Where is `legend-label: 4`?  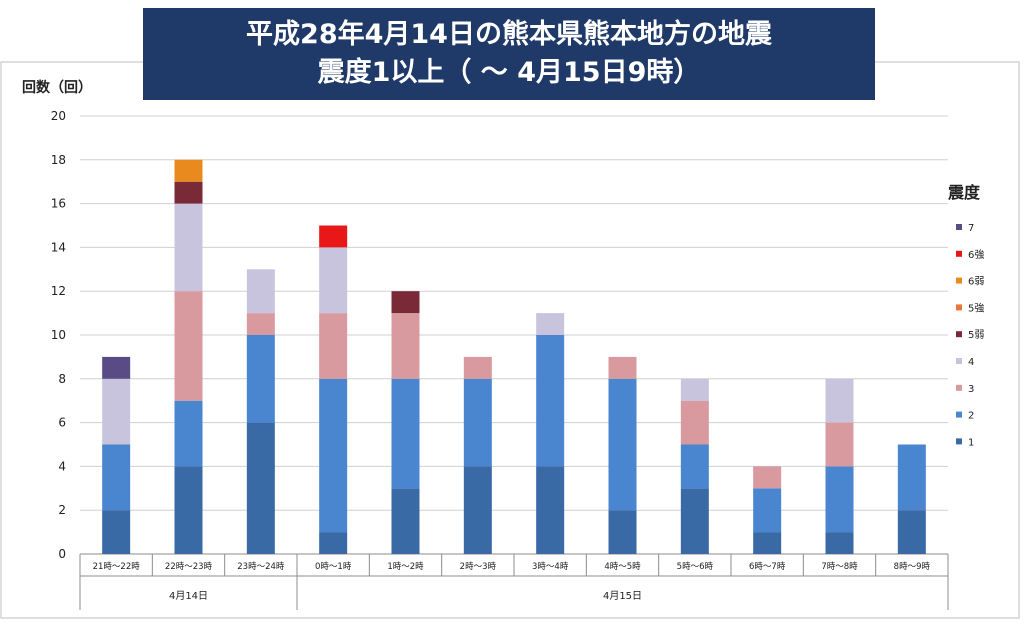 legend-label: 4 is located at coordinates (971, 362).